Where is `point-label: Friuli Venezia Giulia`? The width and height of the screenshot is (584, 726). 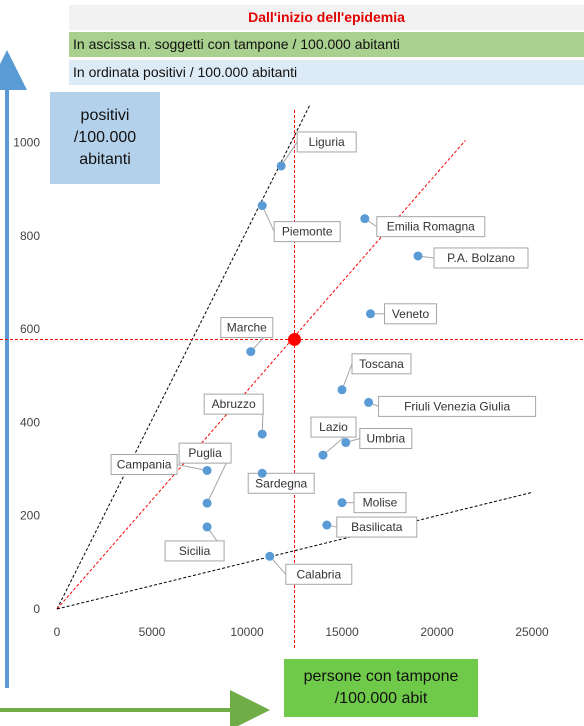
point-label: Friuli Venezia Giulia is located at coordinates (457, 406).